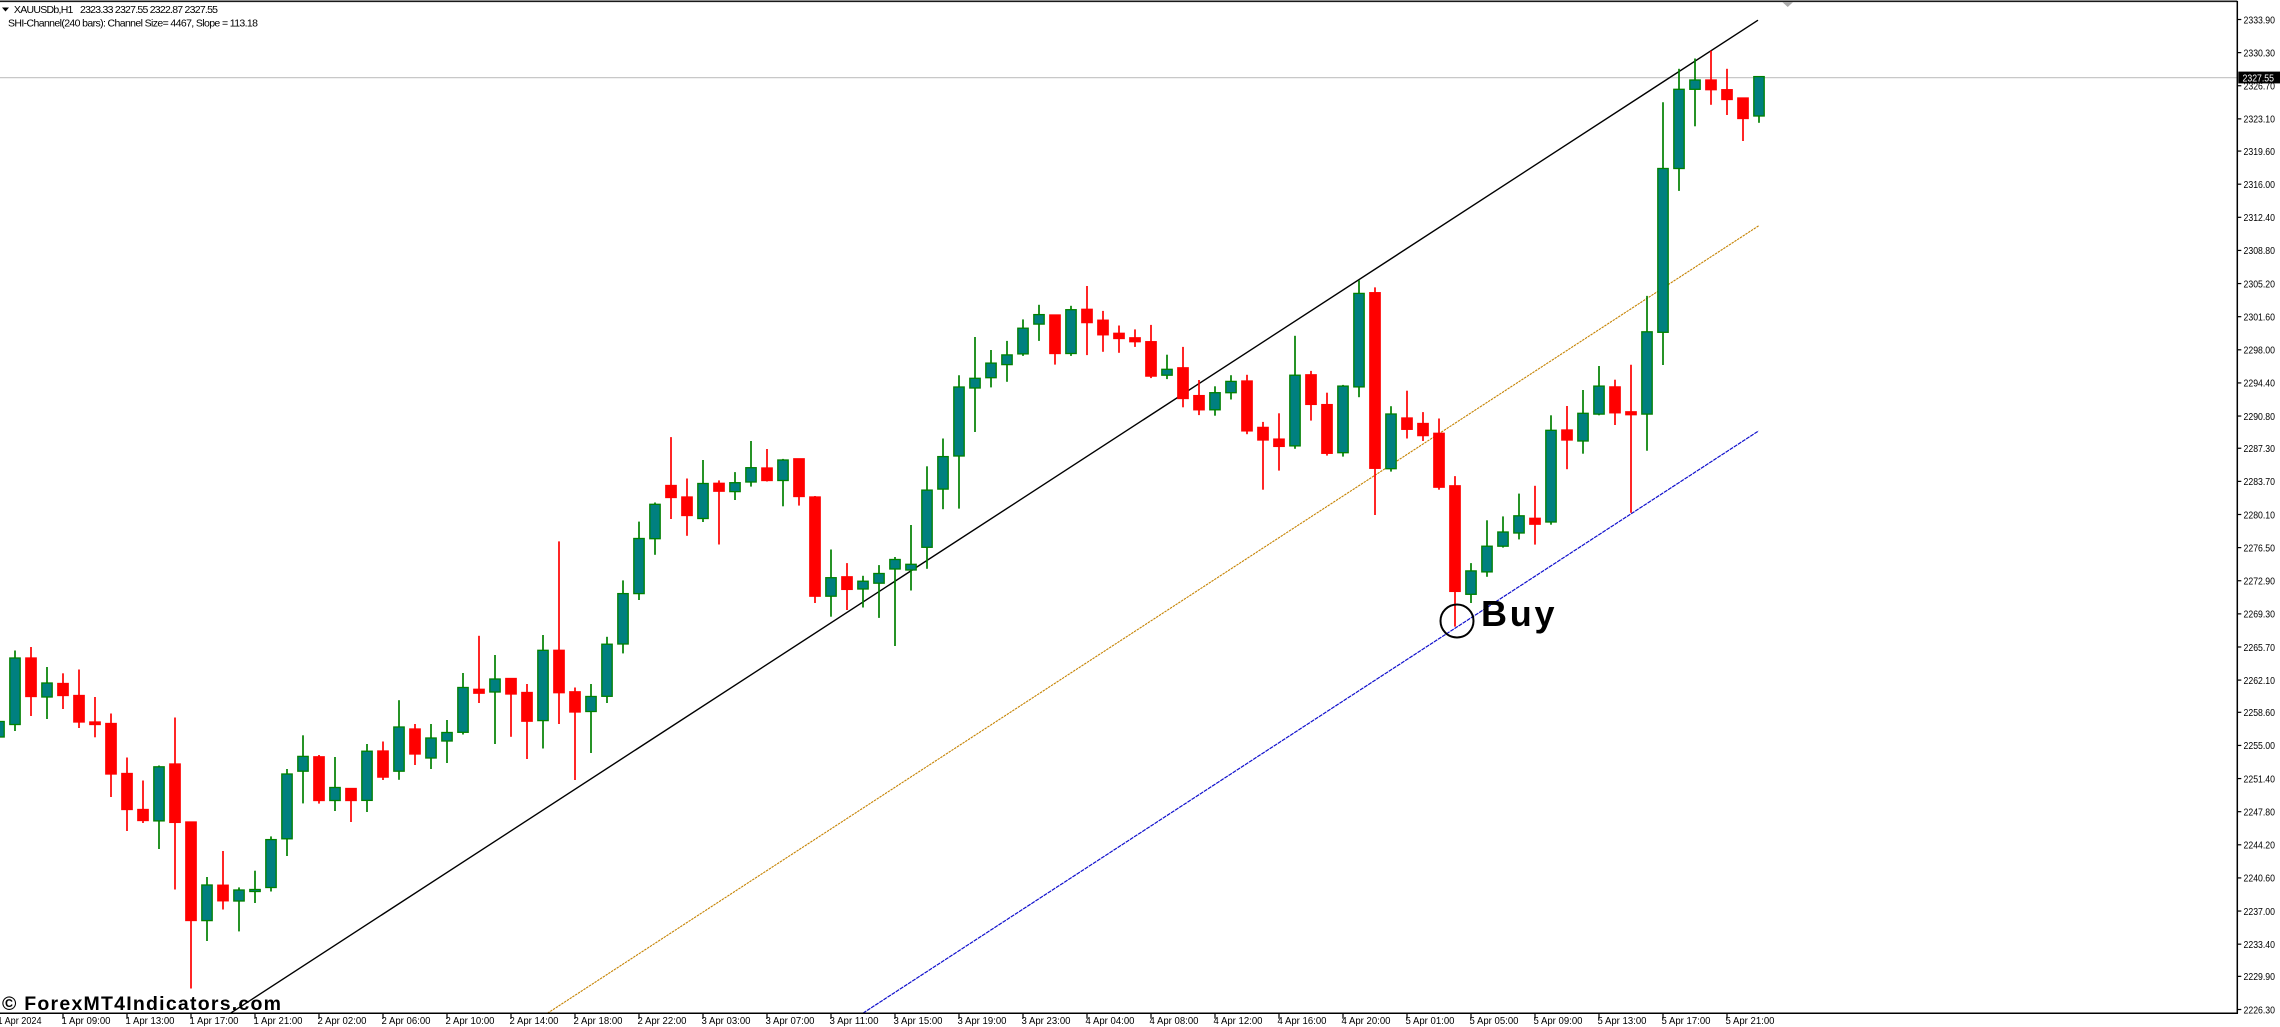  What do you see at coordinates (44, 10) in the screenshot?
I see `svg-text: XAUUSDb,H1` at bounding box center [44, 10].